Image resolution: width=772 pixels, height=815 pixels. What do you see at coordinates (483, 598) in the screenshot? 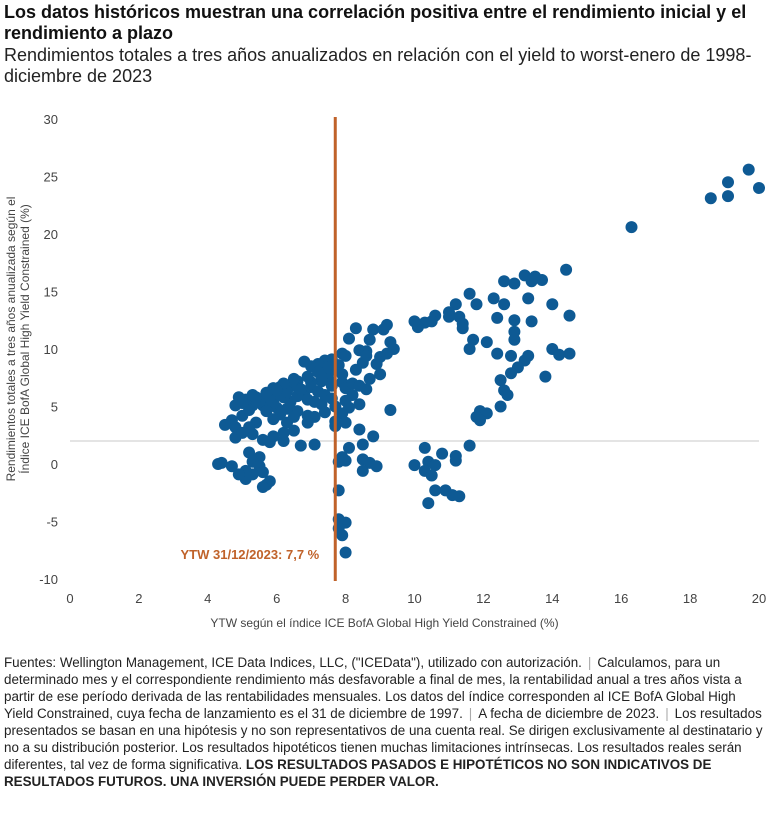
I see `x-tick-label: 12` at bounding box center [483, 598].